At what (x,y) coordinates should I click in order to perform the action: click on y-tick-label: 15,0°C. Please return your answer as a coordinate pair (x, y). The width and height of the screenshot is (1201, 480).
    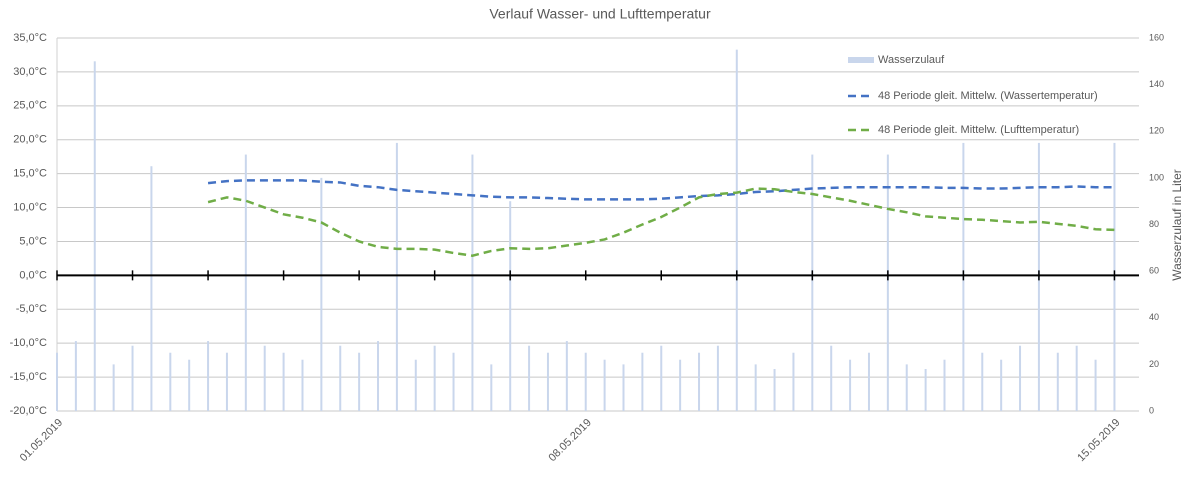
    Looking at the image, I should click on (30, 174).